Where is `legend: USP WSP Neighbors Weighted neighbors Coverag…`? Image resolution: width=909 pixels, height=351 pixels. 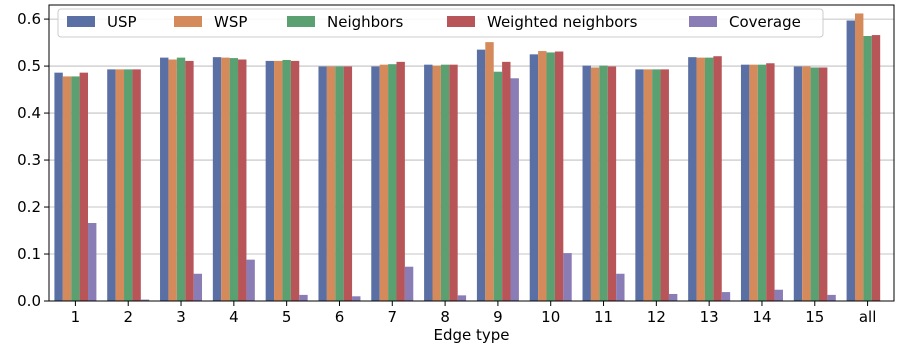
legend: USP WSP Neighbors Weighted neighbors Coverag… is located at coordinates (440, 23).